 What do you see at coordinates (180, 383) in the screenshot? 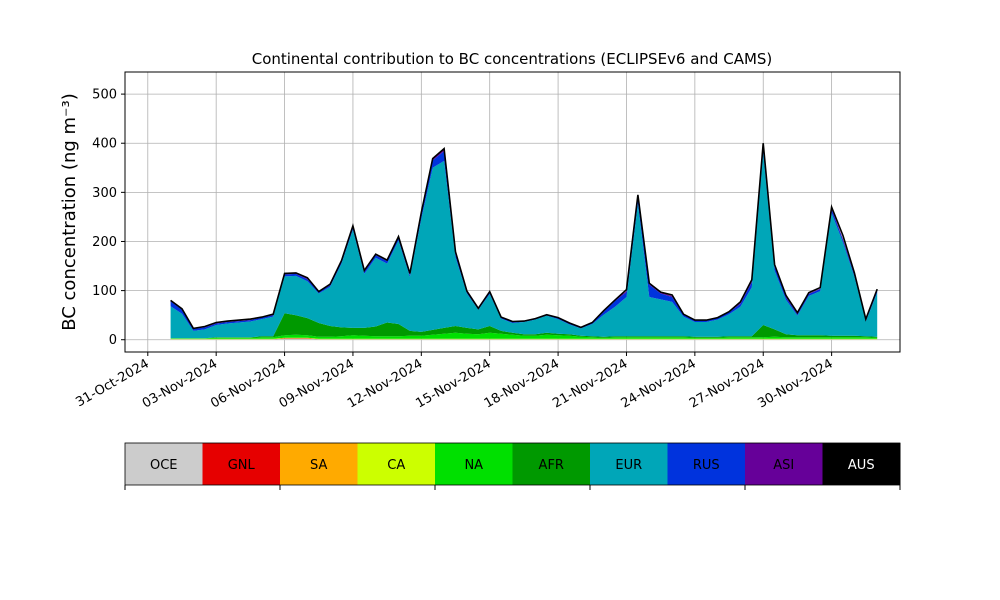
I see `x-tick-label: 03-Nov-2024` at bounding box center [180, 383].